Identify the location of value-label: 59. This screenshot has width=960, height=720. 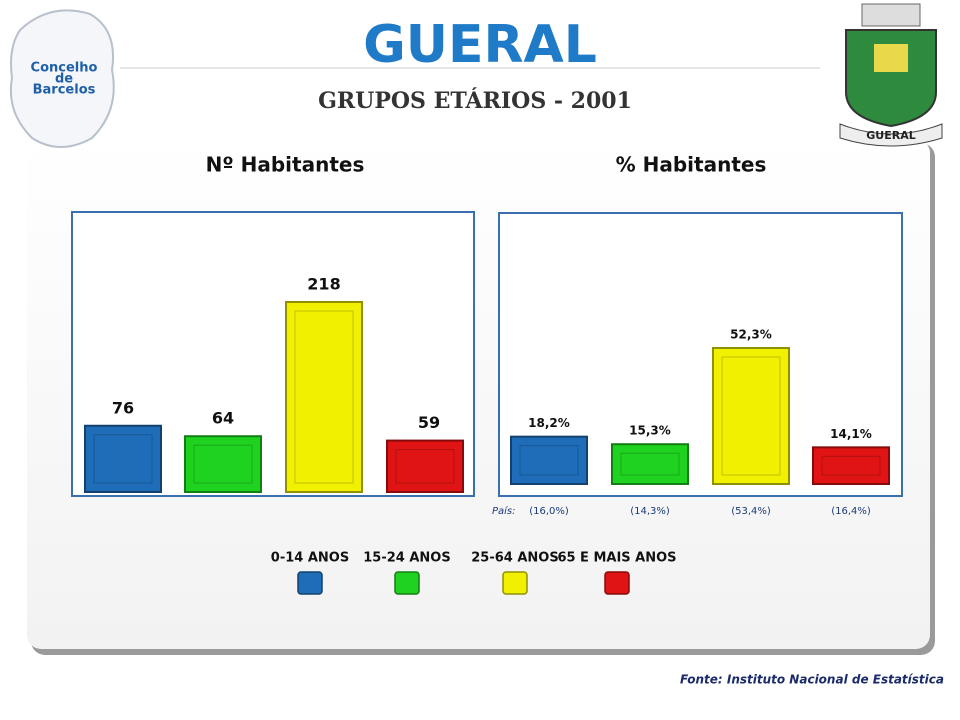
(429, 422).